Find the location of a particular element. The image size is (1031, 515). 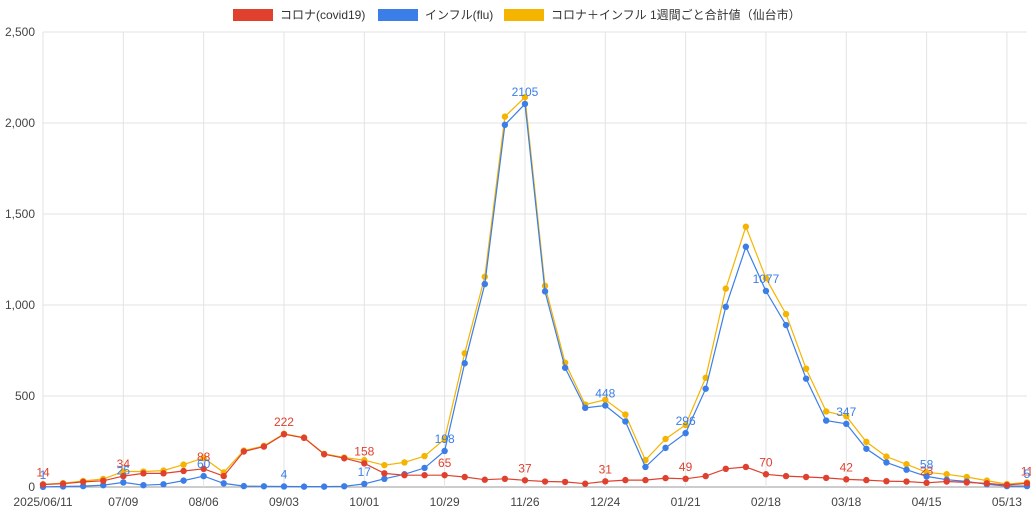

x-tick-label: 04/15 is located at coordinates (927, 502).